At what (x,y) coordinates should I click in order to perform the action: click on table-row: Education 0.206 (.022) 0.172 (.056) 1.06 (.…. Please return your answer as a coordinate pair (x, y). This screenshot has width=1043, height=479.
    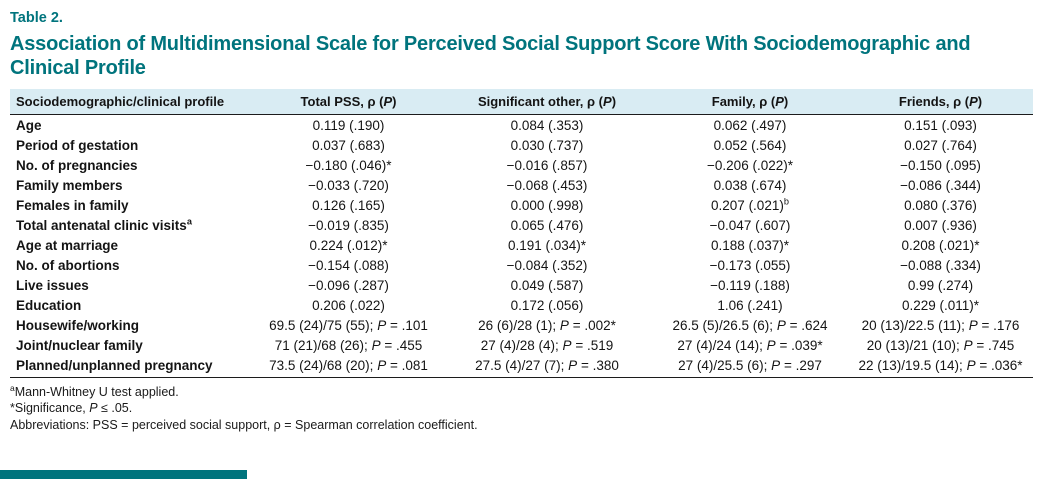
    Looking at the image, I should click on (521, 305).